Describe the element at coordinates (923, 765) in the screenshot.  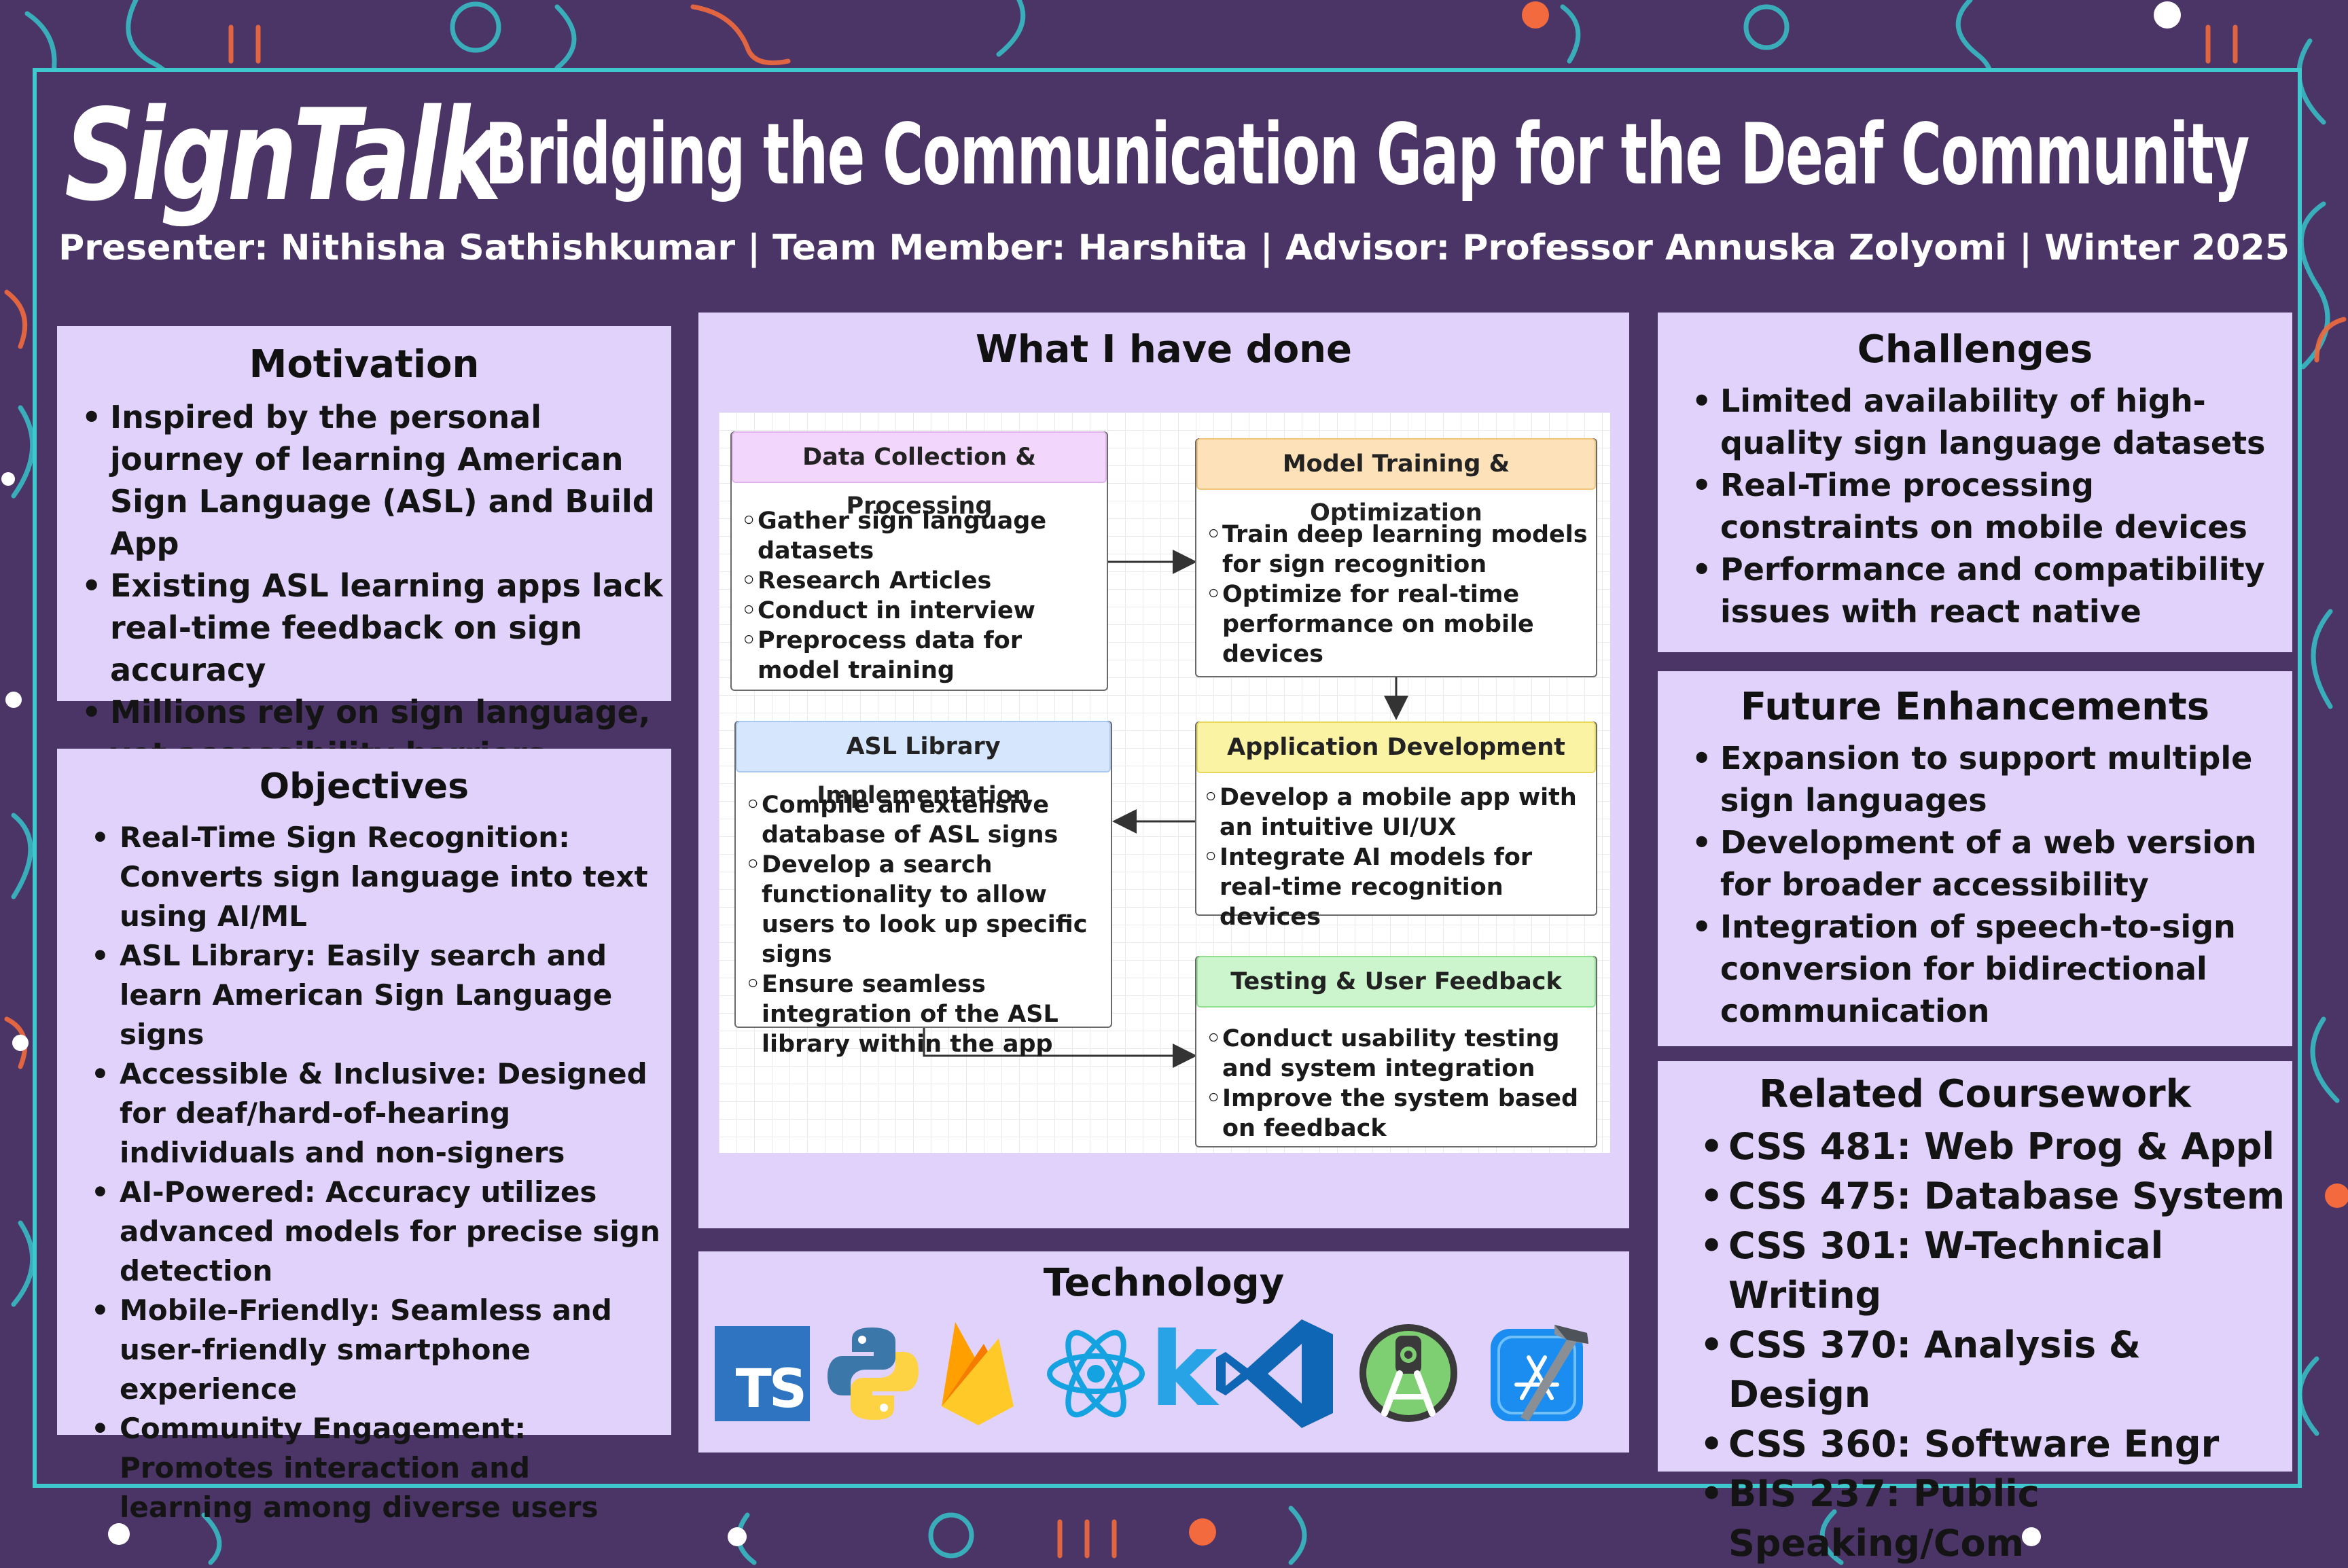
I see `node-title: ASL Library Implementation` at that location.